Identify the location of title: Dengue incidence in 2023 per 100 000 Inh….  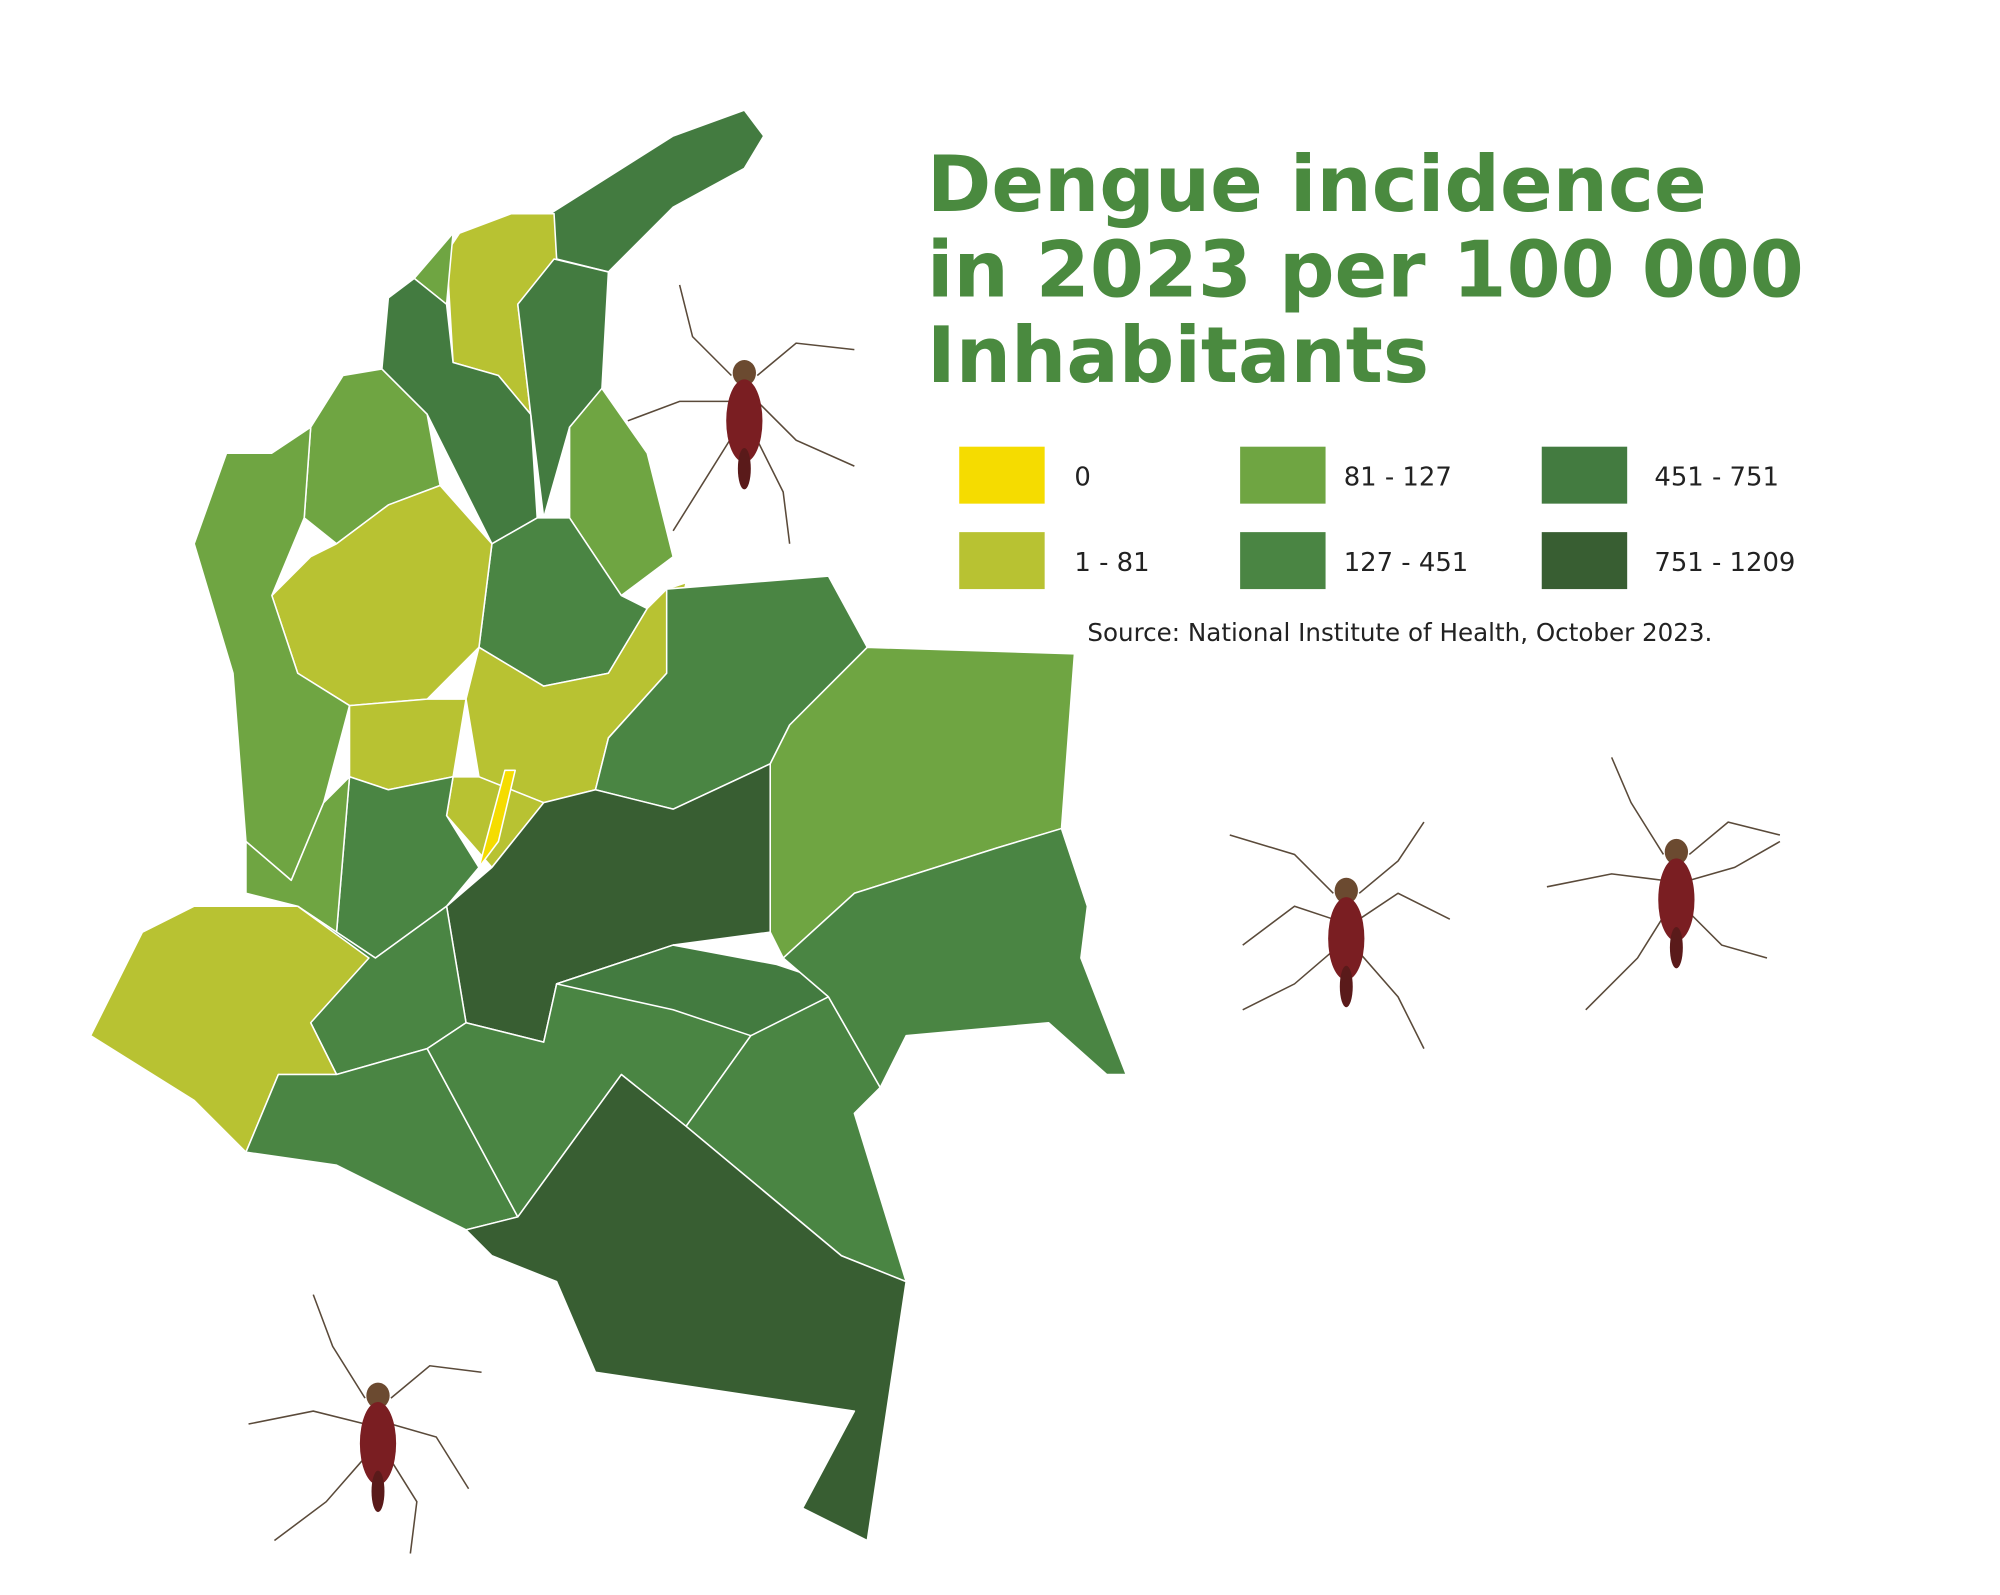
(1365, 270).